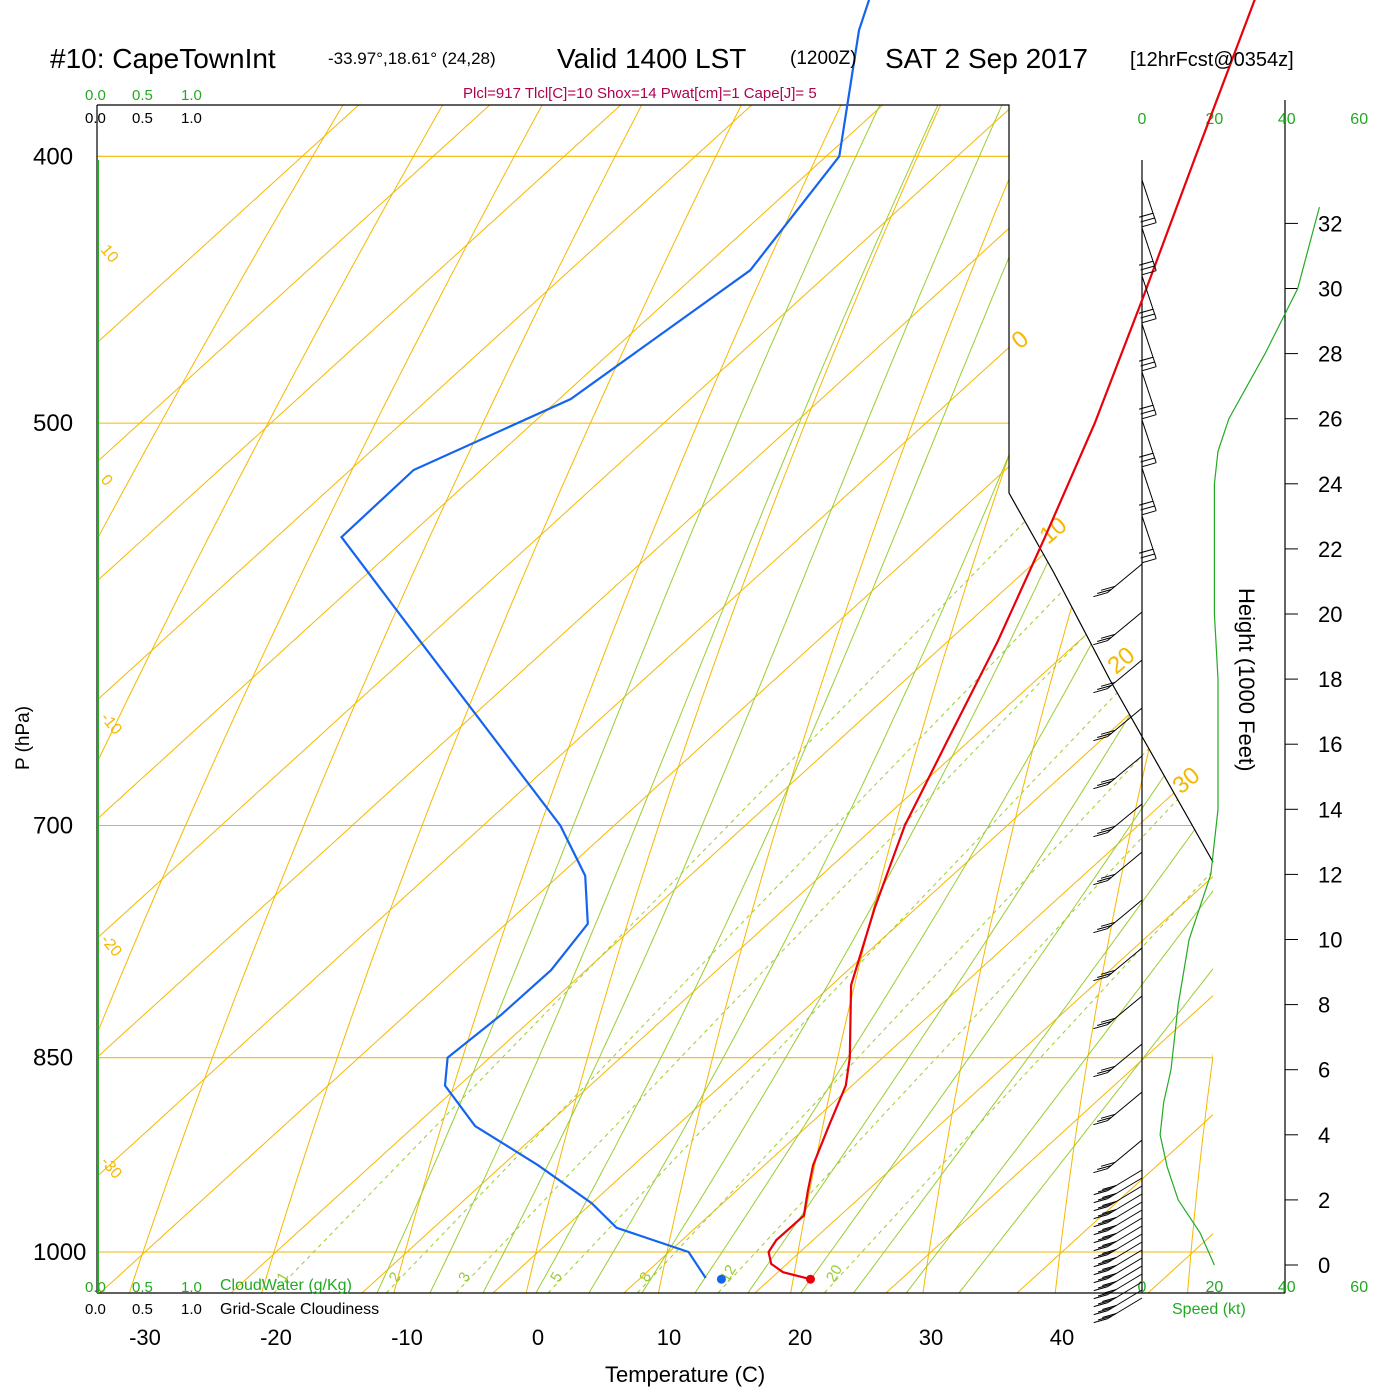 This screenshot has height=1400, width=1400. What do you see at coordinates (834, 1273) in the screenshot?
I see `mixing-ratio-label: 20` at bounding box center [834, 1273].